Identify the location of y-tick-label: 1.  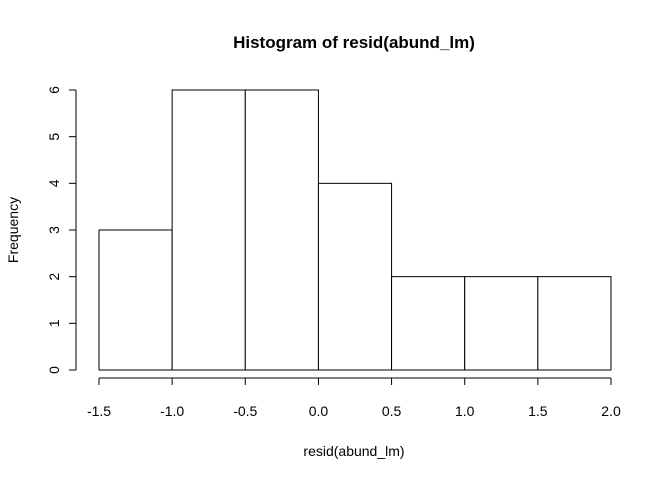
(54, 323).